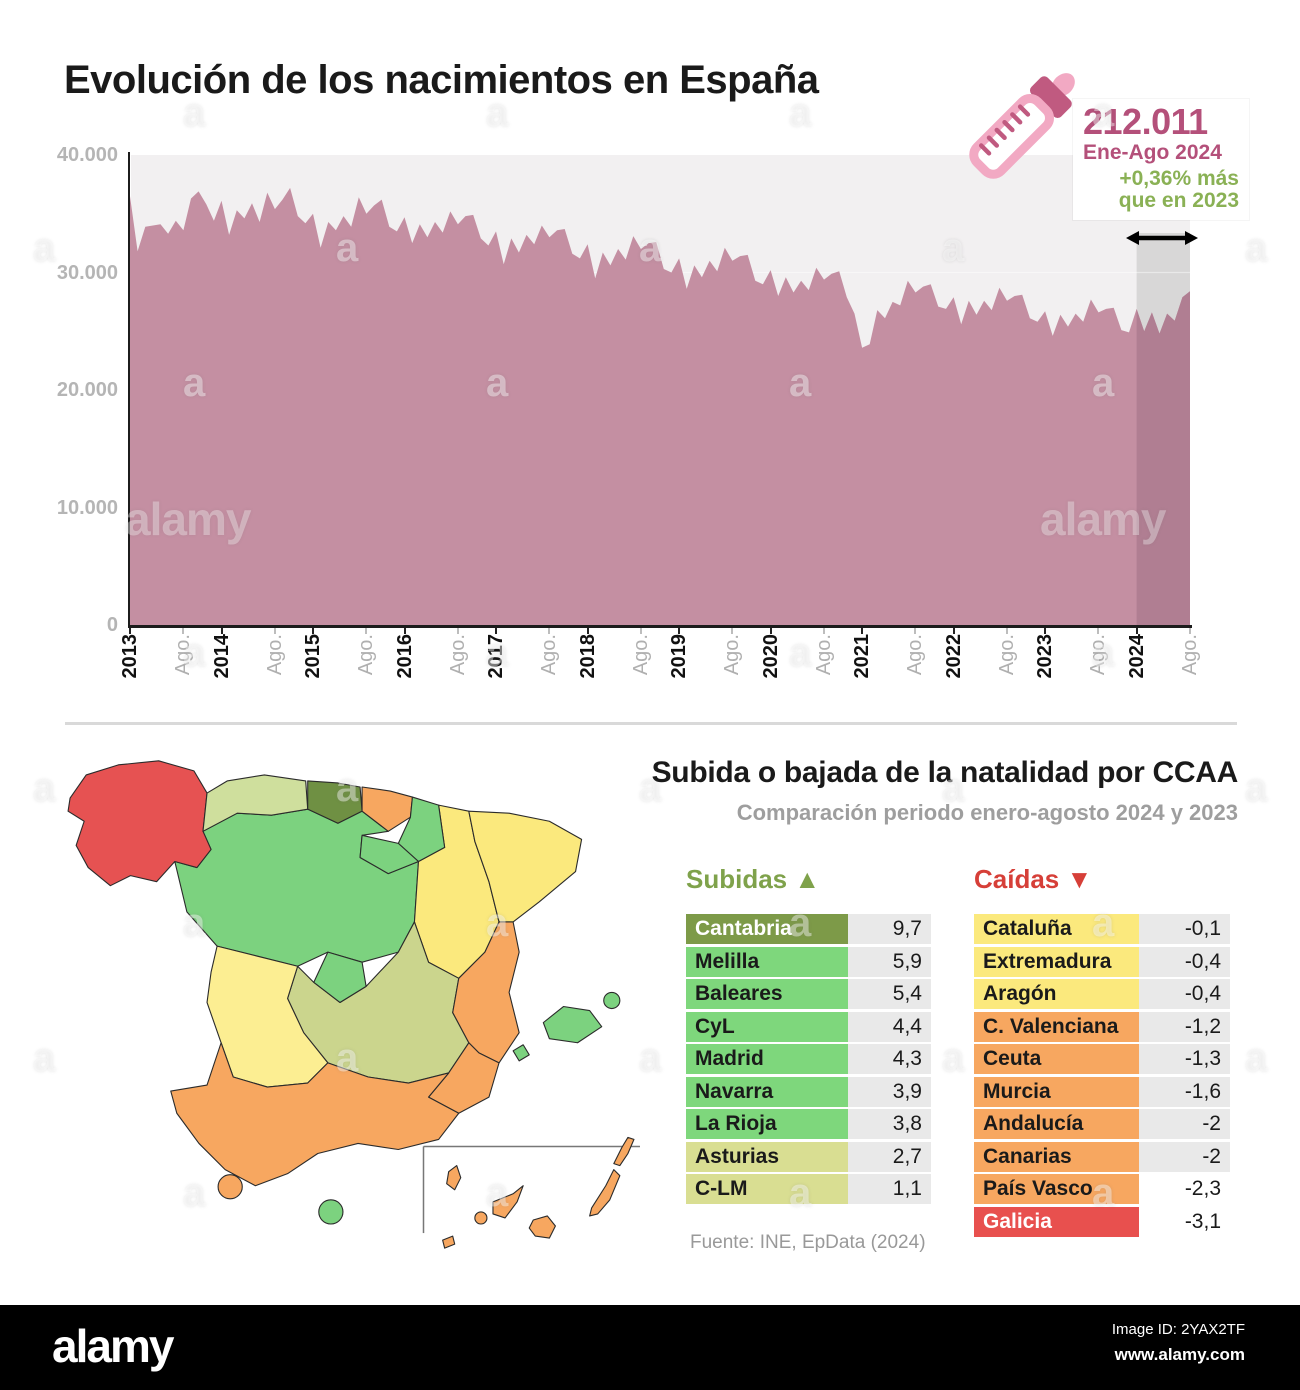 The image size is (1300, 1390). I want to click on baby-bottle-icon, so click(1022, 126).